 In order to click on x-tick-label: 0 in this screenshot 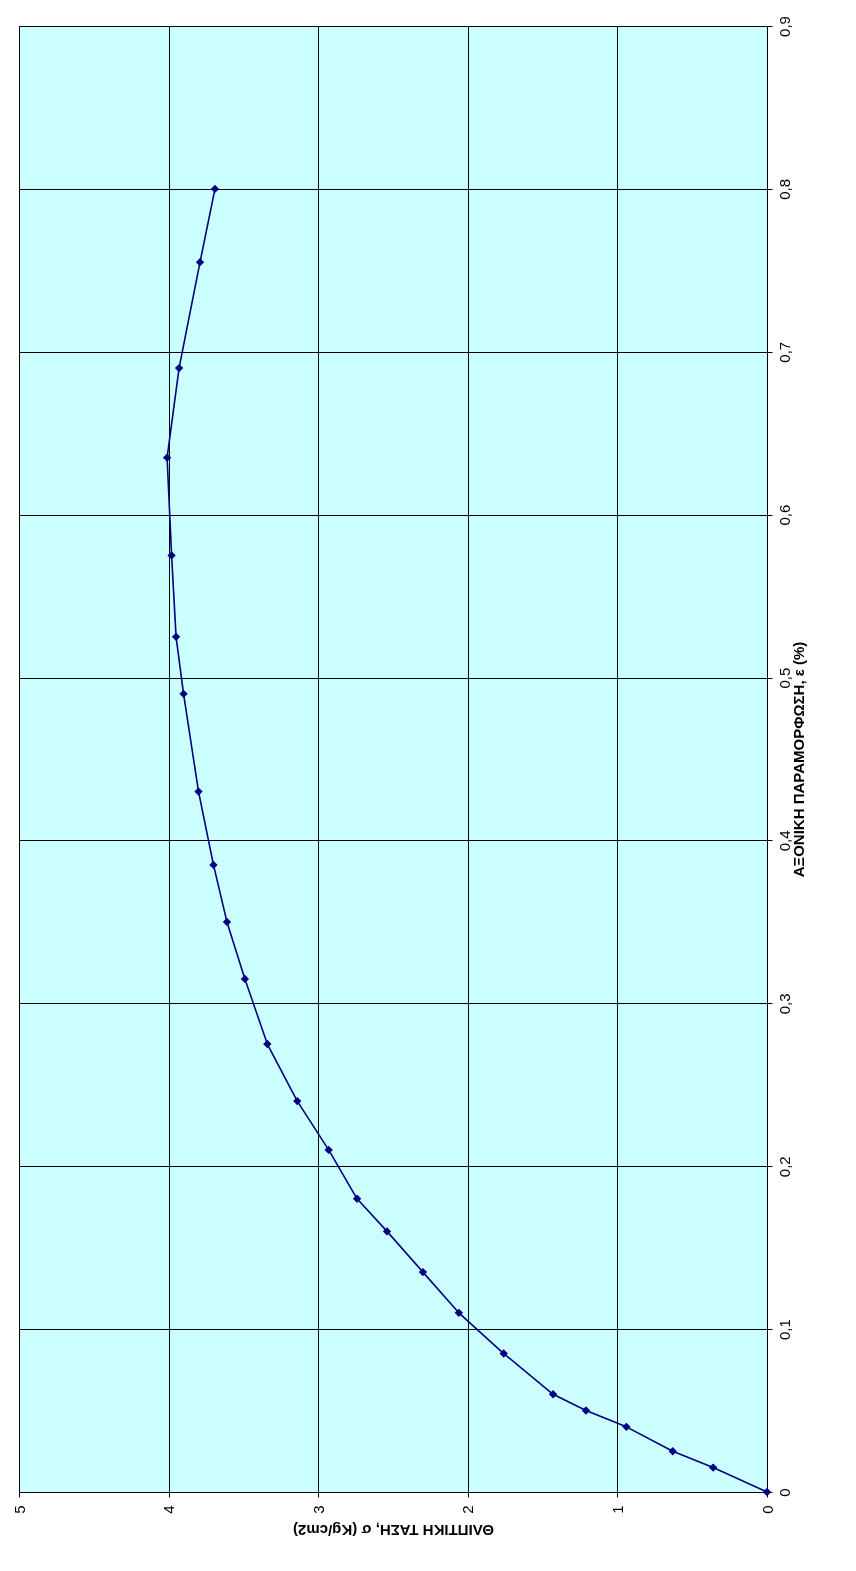, I will do `click(767, 1509)`.